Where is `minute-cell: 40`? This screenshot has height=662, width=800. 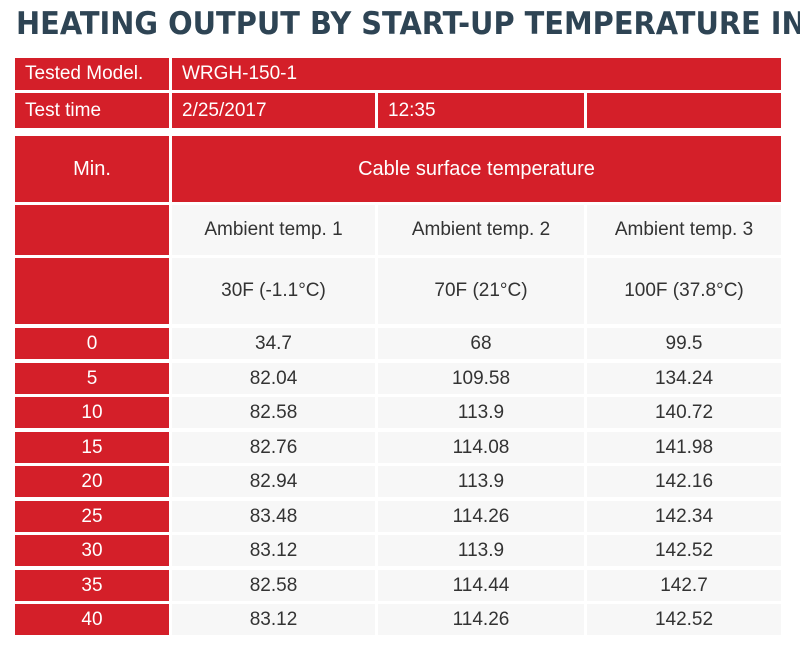 minute-cell: 40 is located at coordinates (92, 619).